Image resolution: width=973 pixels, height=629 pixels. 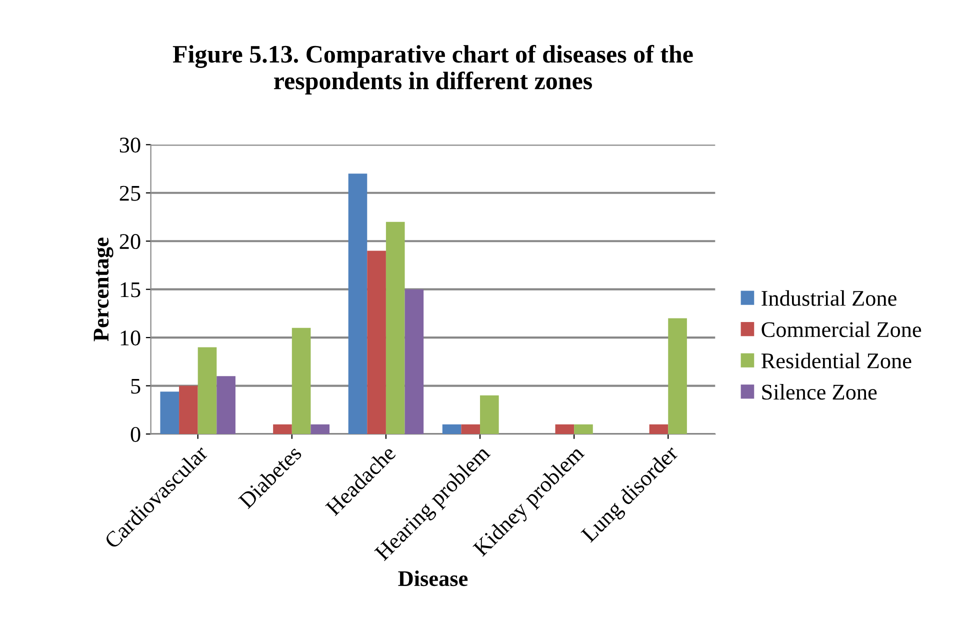 I want to click on y-tick-label: 0, so click(x=135, y=434).